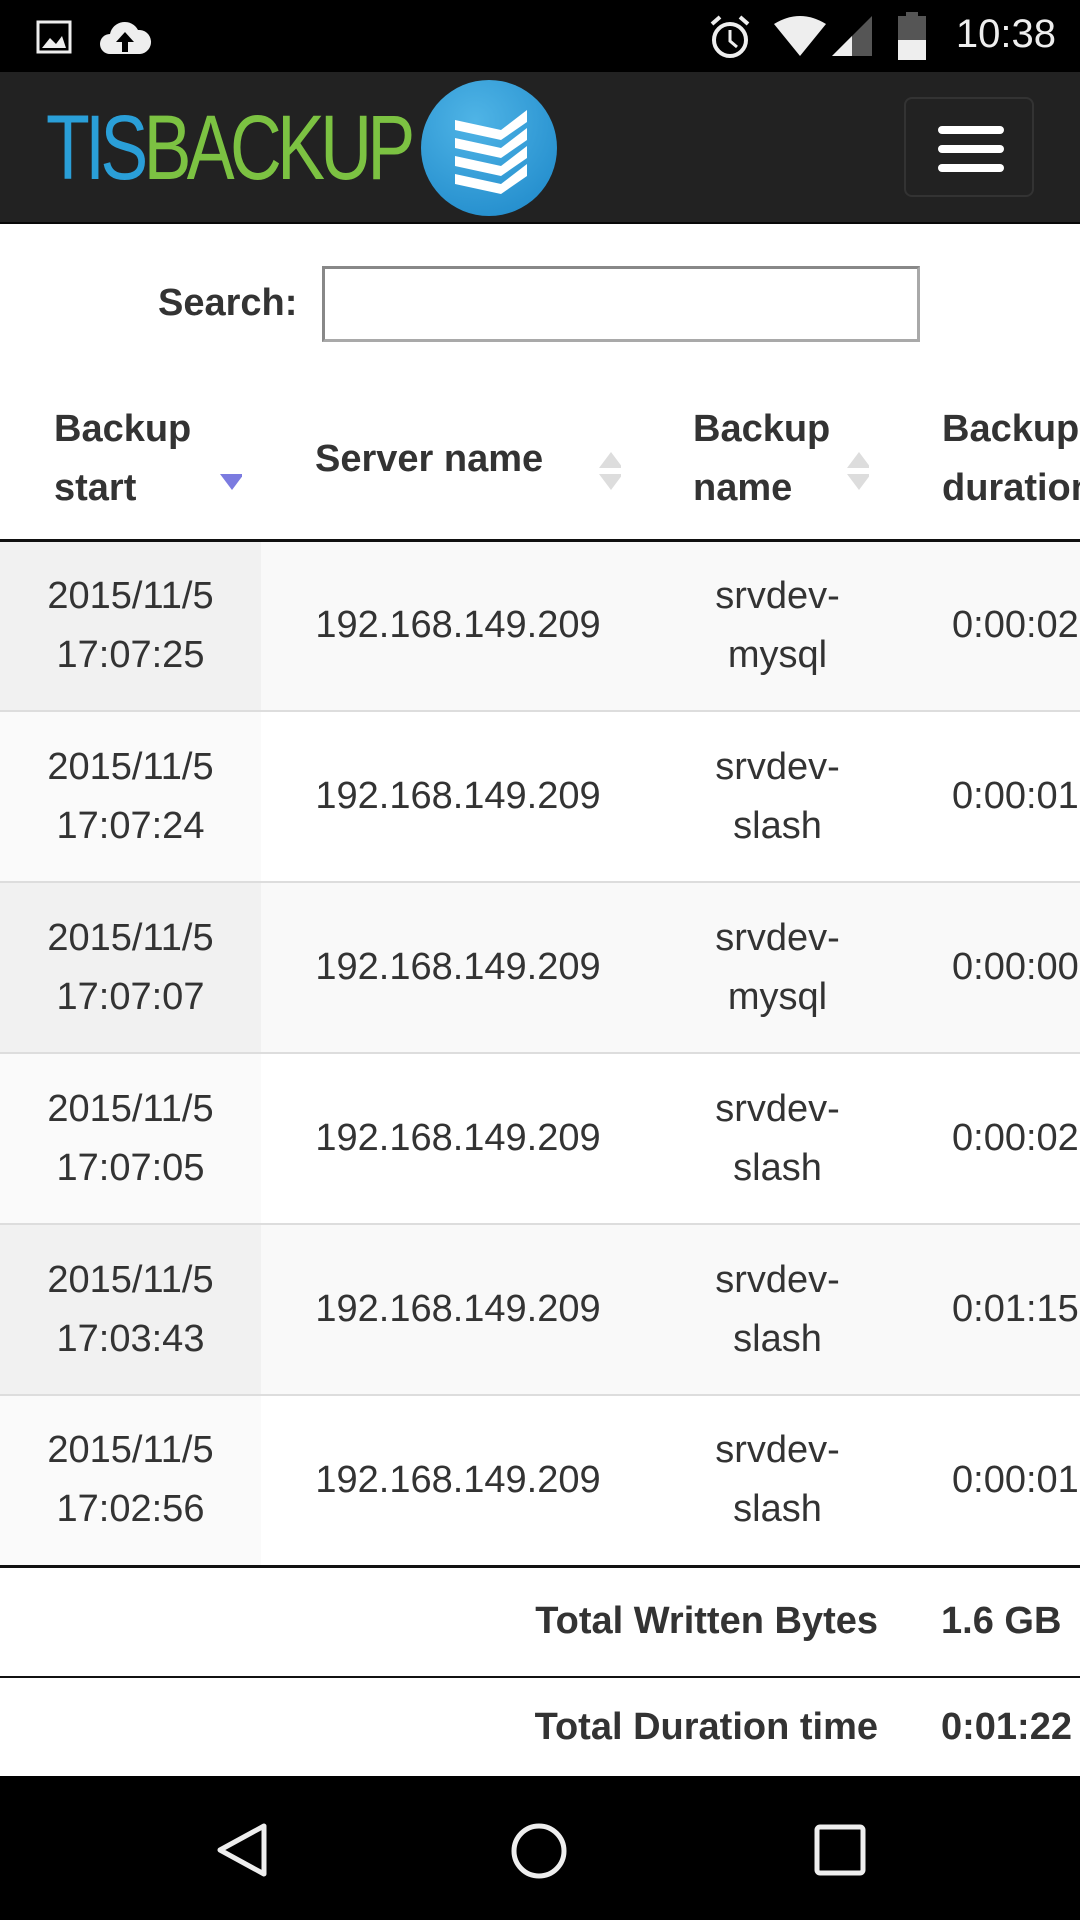 The width and height of the screenshot is (1080, 1920). Describe the element at coordinates (130, 625) in the screenshot. I see `cell-backup-start: 2015/11/5 17:07:25` at that location.